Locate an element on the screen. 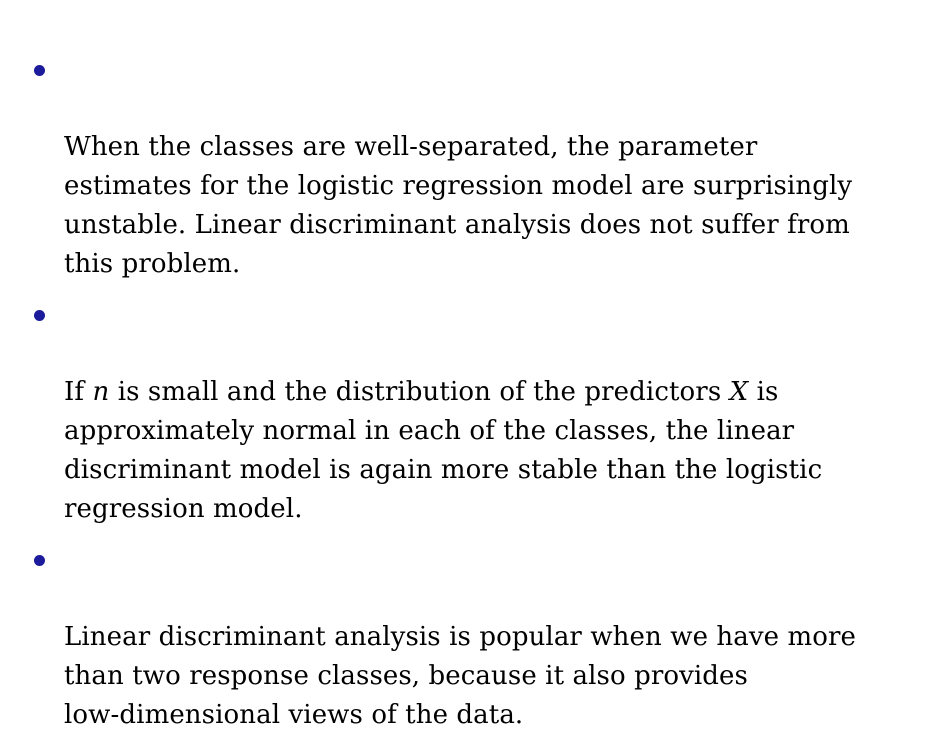  variable-x: X is located at coordinates (739, 392).